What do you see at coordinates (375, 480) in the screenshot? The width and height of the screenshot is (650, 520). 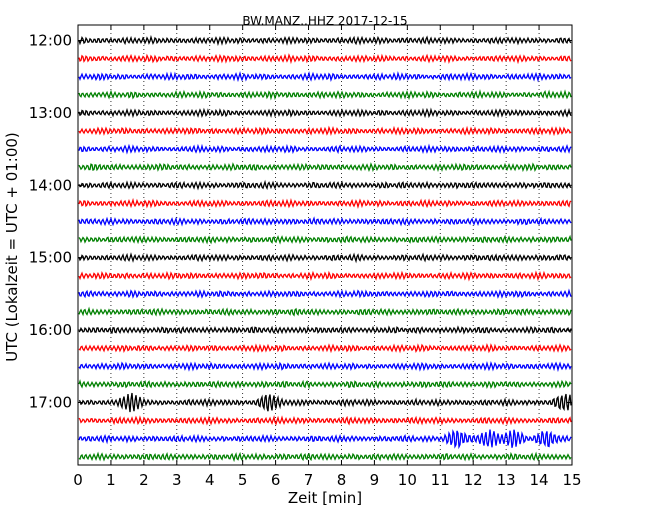 I see `x-tick-label: 9` at bounding box center [375, 480].